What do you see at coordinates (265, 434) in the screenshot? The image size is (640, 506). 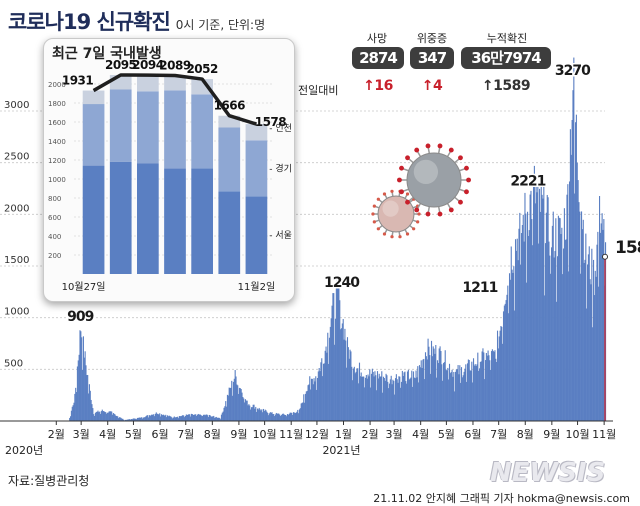 I see `x-tick-label: 10월` at bounding box center [265, 434].